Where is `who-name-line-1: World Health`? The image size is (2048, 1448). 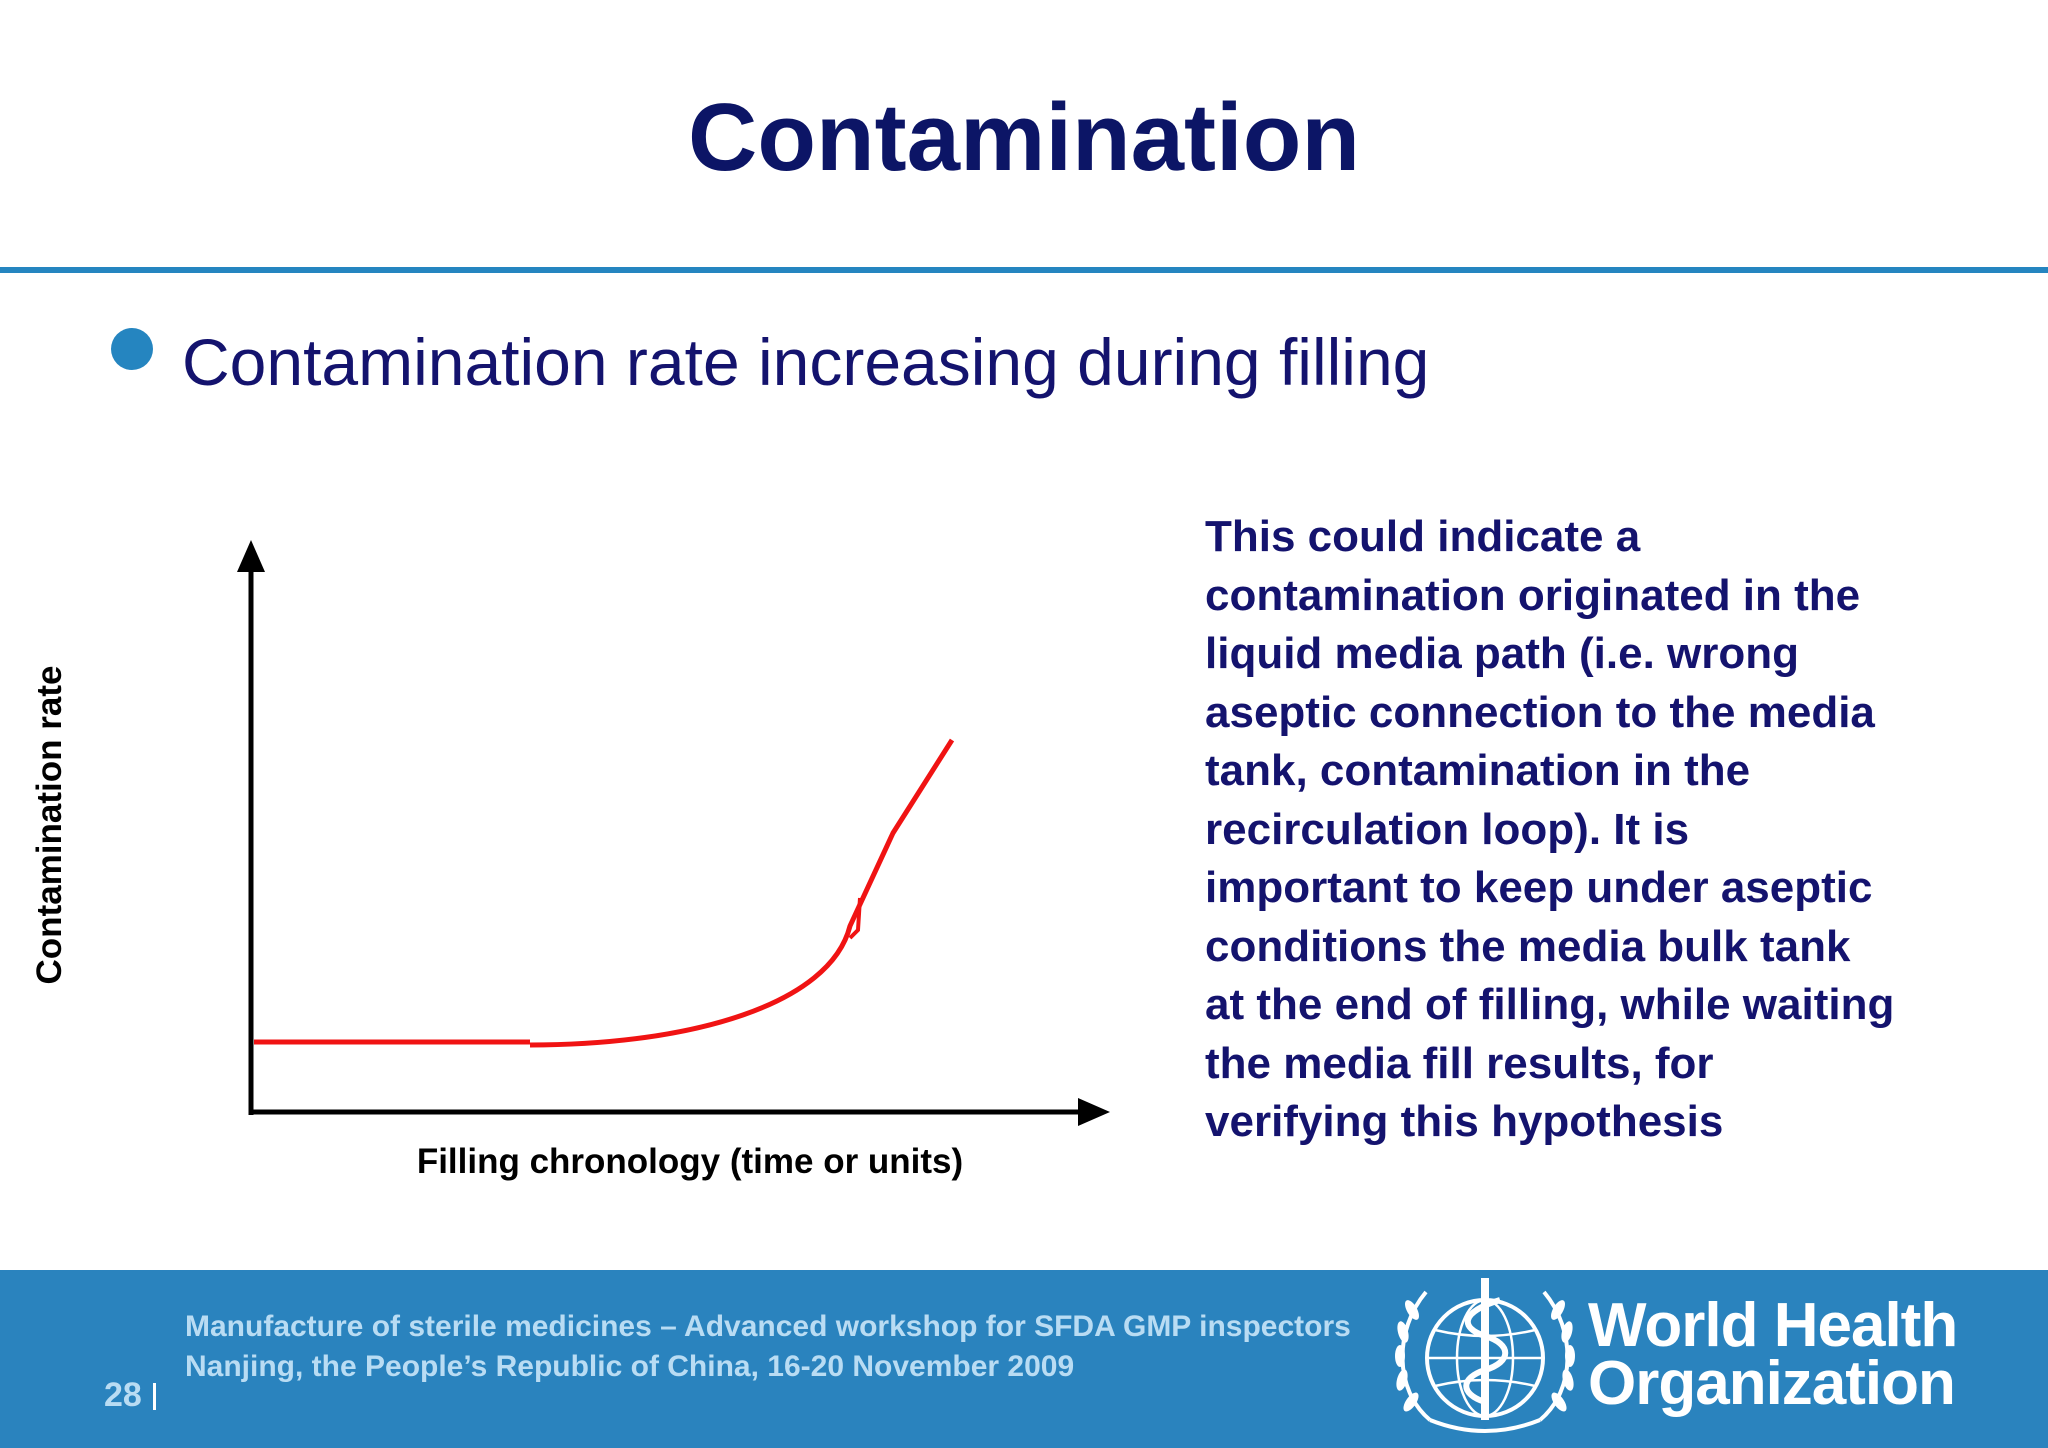 who-name-line-1: World Health is located at coordinates (1773, 1325).